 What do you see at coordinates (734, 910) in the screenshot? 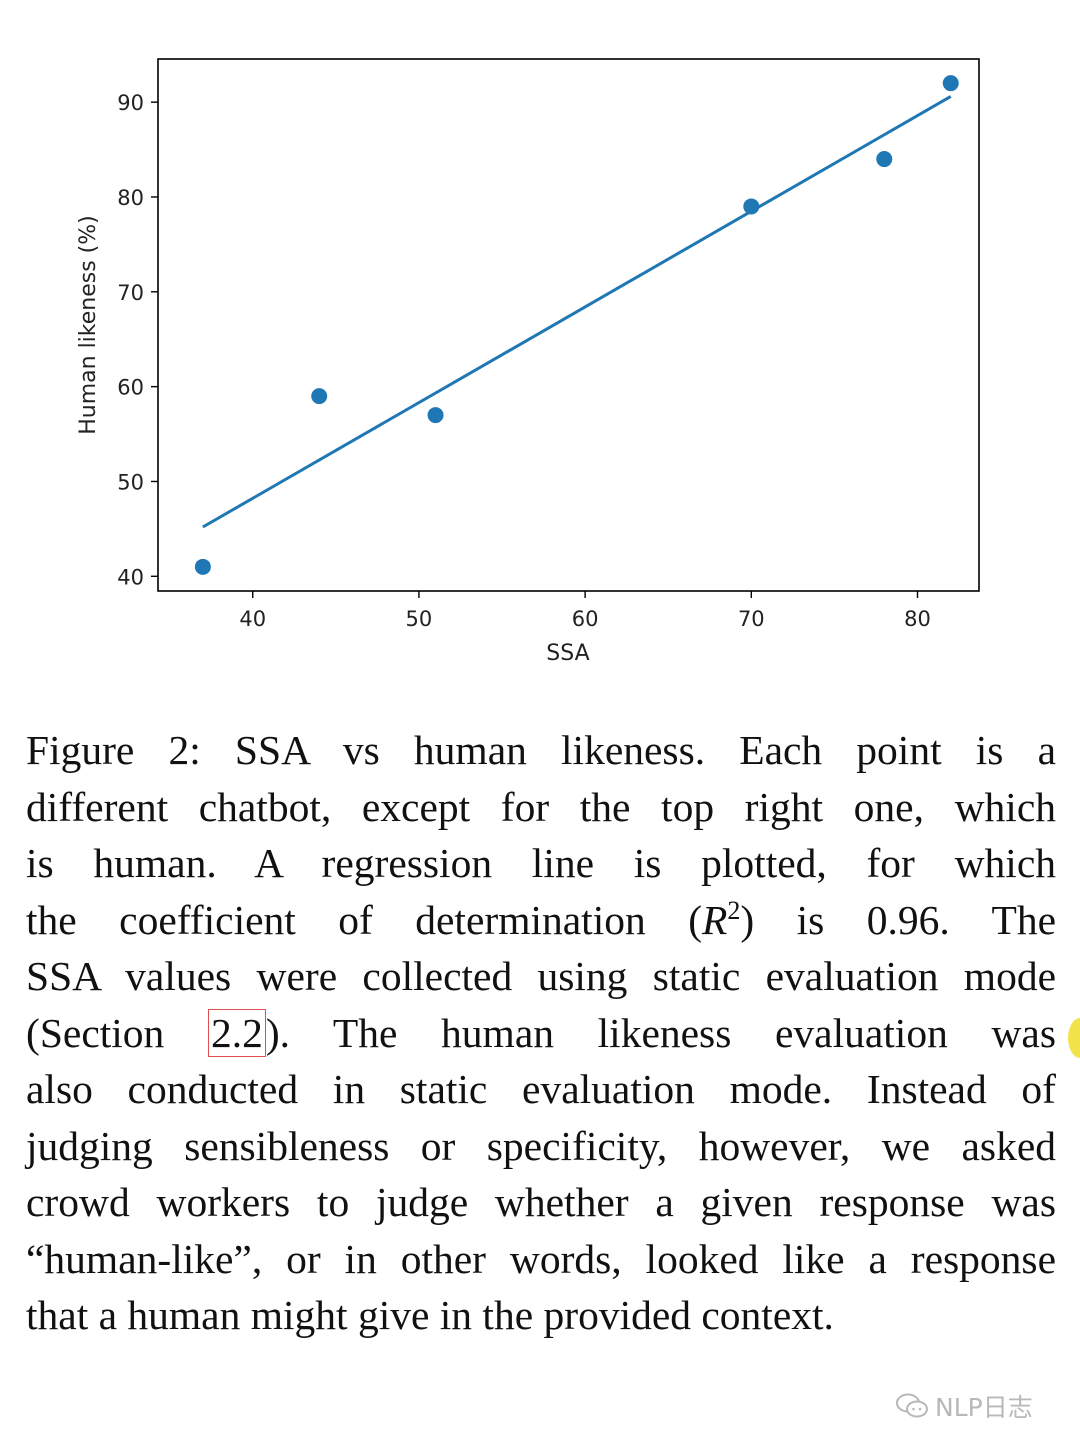
I see `superscript: 2` at bounding box center [734, 910].